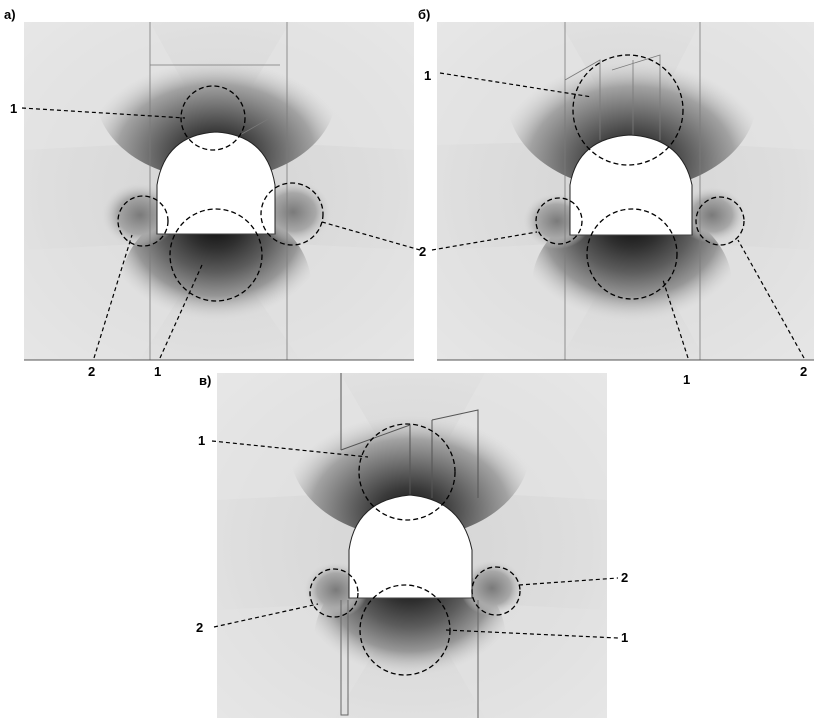 This screenshot has height=719, width=819. I want to click on callout-b-bottom-1: 1, so click(686, 379).